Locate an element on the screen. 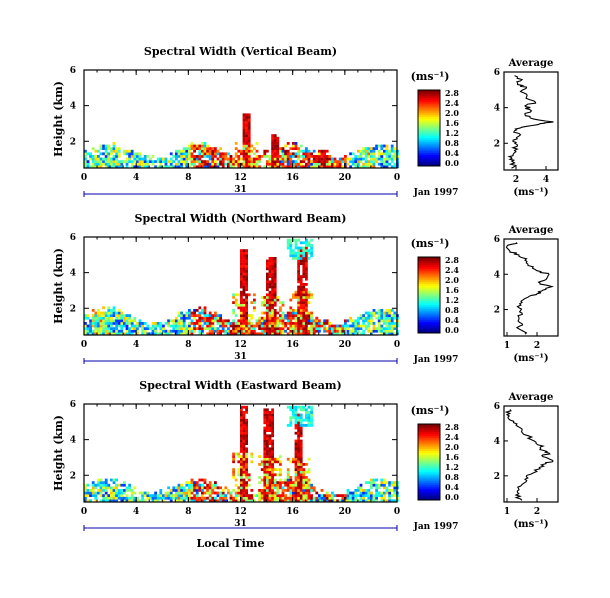 The height and width of the screenshot is (598, 610). profile-line is located at coordinates (530, 122).